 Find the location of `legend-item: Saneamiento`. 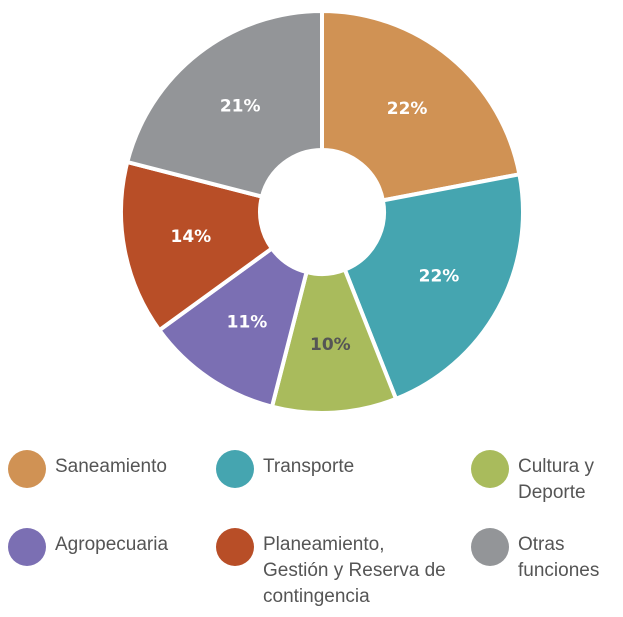

legend-item: Saneamiento is located at coordinates (106, 469).